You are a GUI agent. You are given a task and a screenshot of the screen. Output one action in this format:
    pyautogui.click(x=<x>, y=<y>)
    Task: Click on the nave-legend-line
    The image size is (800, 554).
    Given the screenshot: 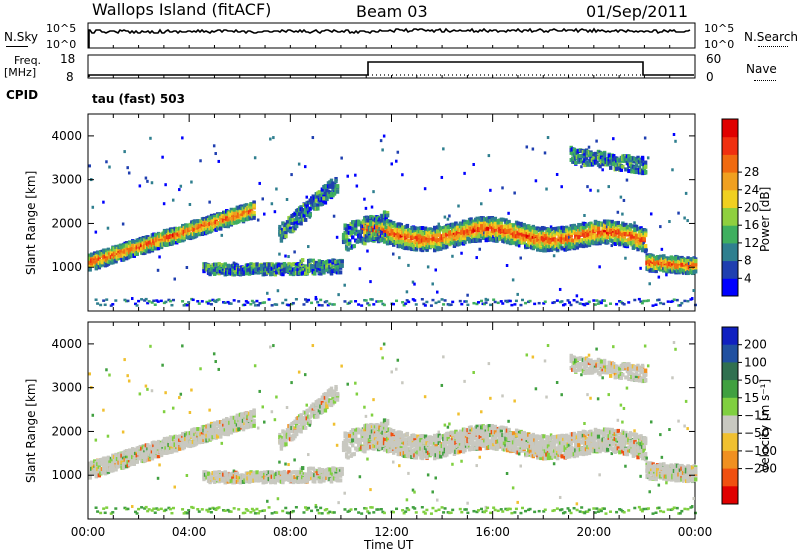 What is the action you would take?
    pyautogui.click(x=765, y=80)
    